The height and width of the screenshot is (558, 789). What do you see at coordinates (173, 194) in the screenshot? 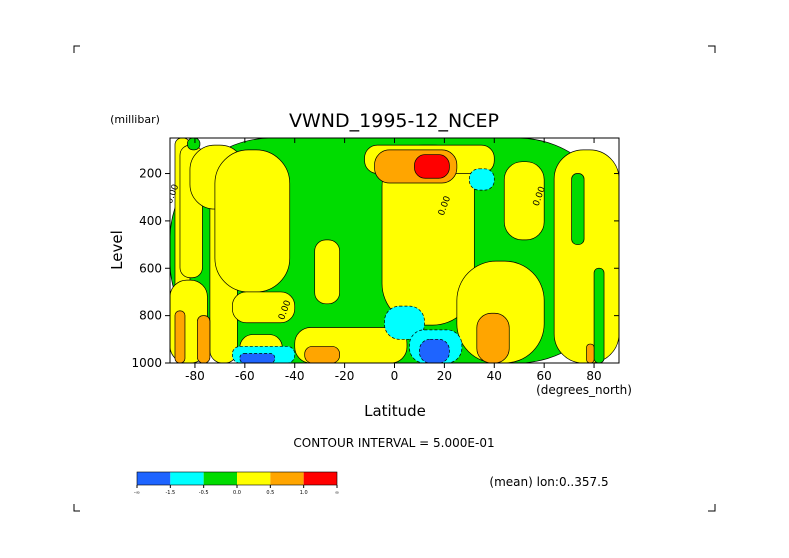
I see `contour-label: 0.00` at bounding box center [173, 194].